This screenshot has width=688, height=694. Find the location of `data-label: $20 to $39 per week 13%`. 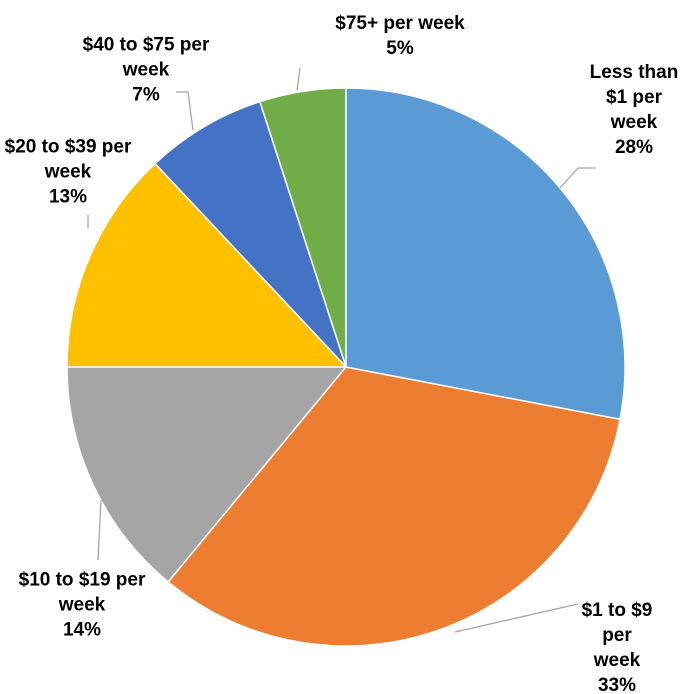

data-label: $20 to $39 per week 13% is located at coordinates (68, 172).